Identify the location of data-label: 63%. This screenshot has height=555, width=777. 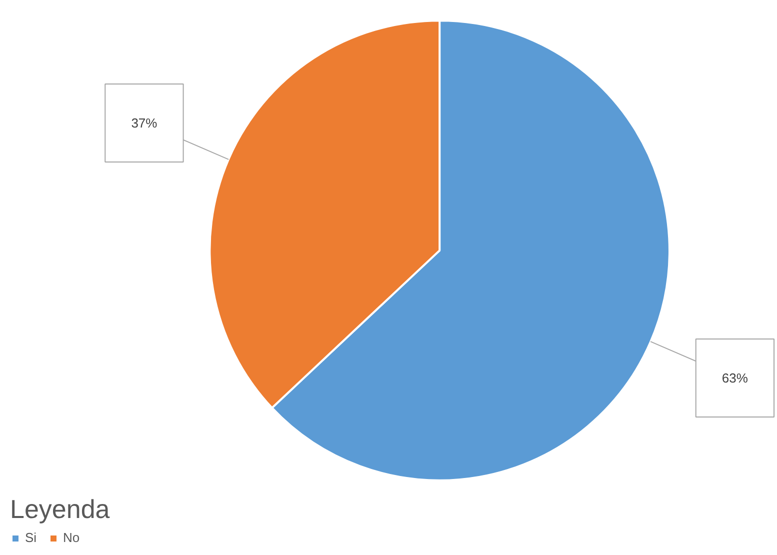
(735, 378).